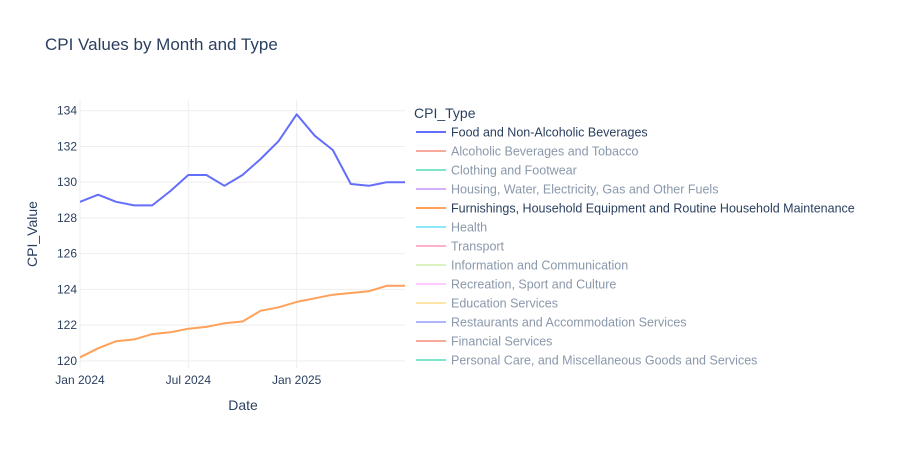  I want to click on legend-item: Education Services, so click(487, 304).